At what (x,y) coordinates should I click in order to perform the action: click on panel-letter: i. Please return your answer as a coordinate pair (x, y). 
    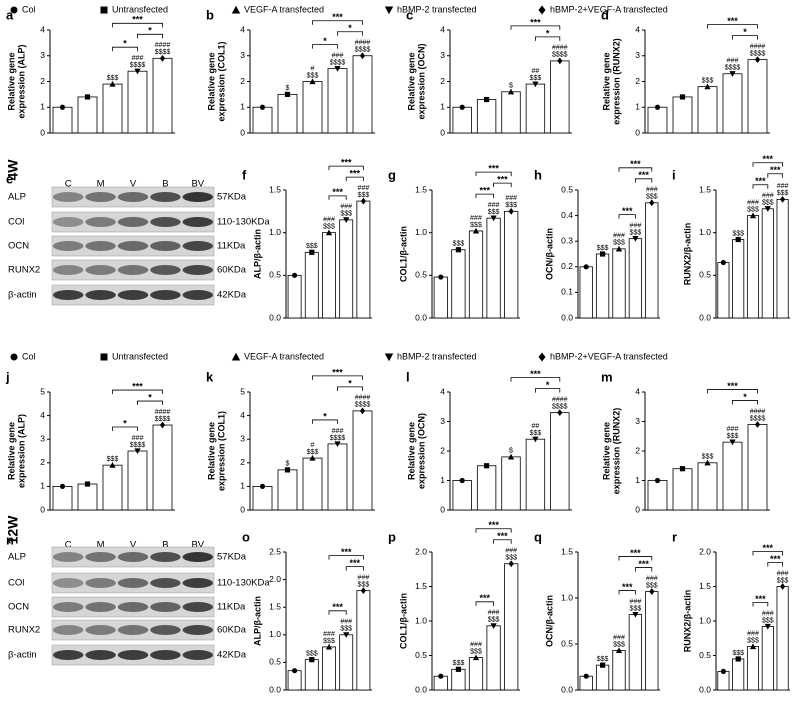
    Looking at the image, I should click on (674, 174).